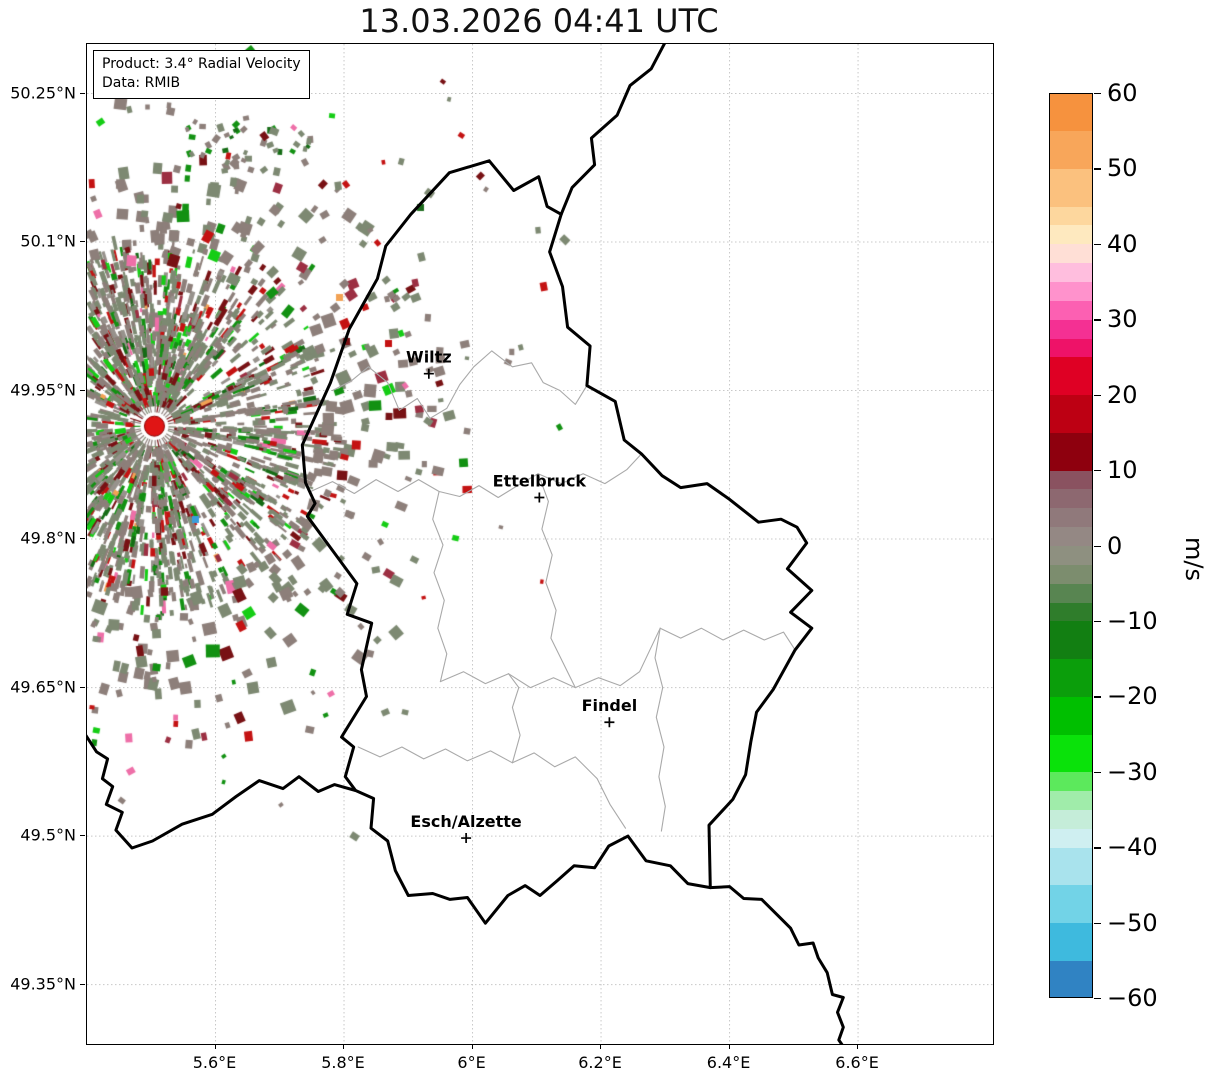  I want to click on colorbar-tick-label: 50, so click(1122, 168).